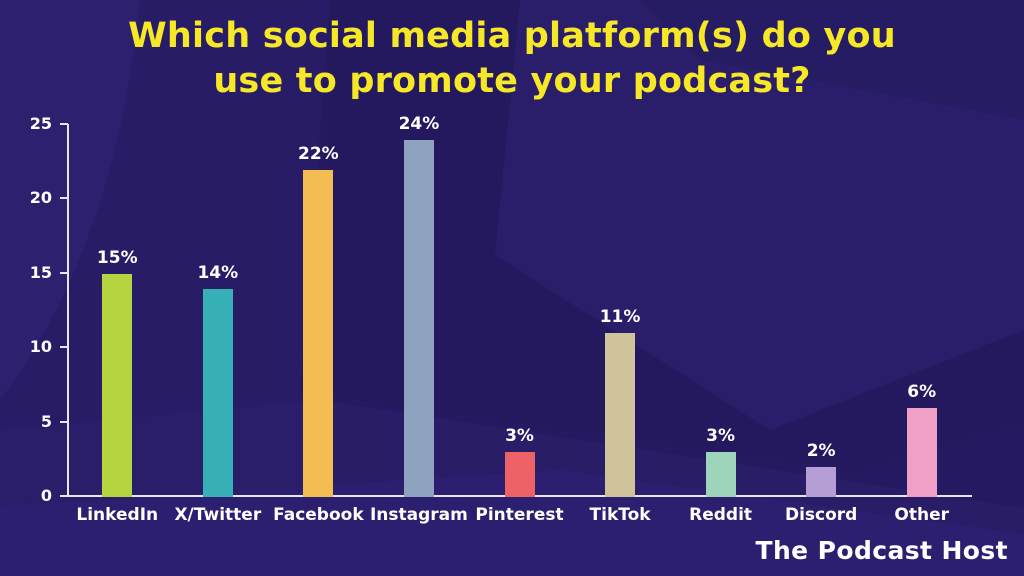  Describe the element at coordinates (117, 385) in the screenshot. I see `bar-linkedin` at that location.